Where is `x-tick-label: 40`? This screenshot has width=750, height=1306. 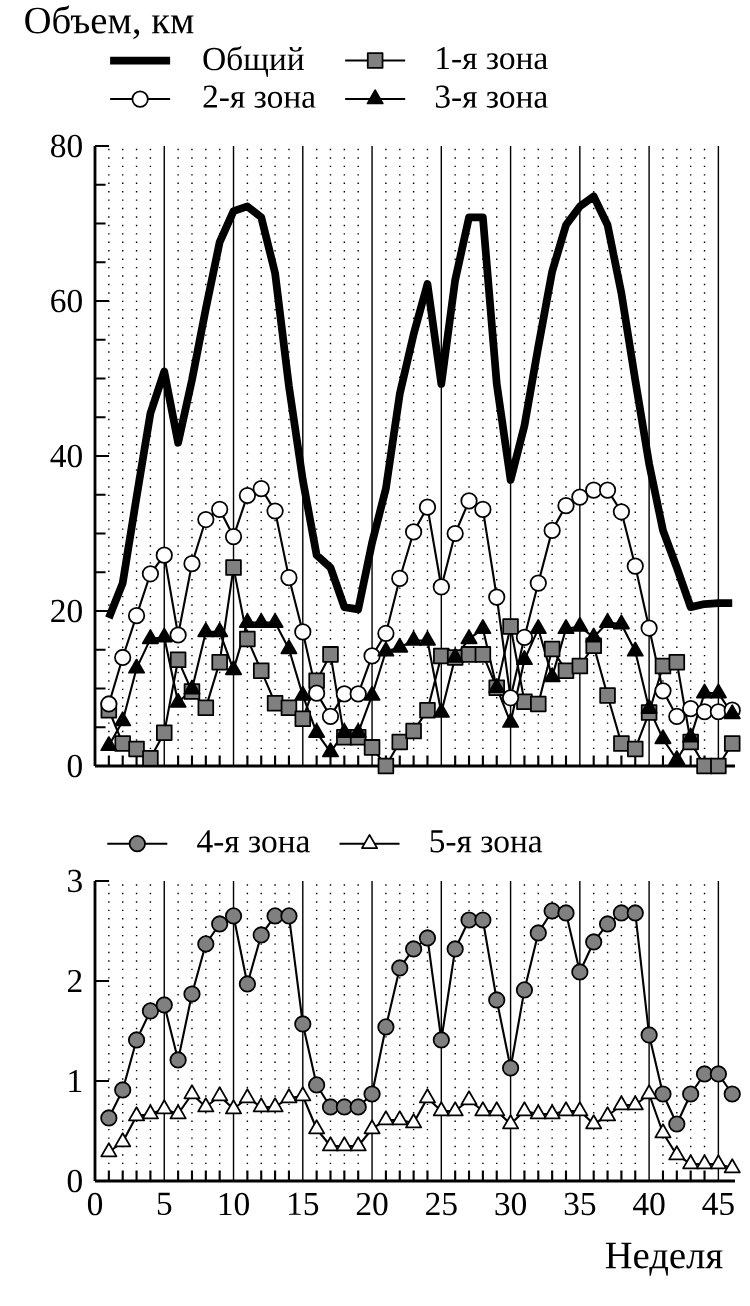
x-tick-label: 40 is located at coordinates (649, 1204).